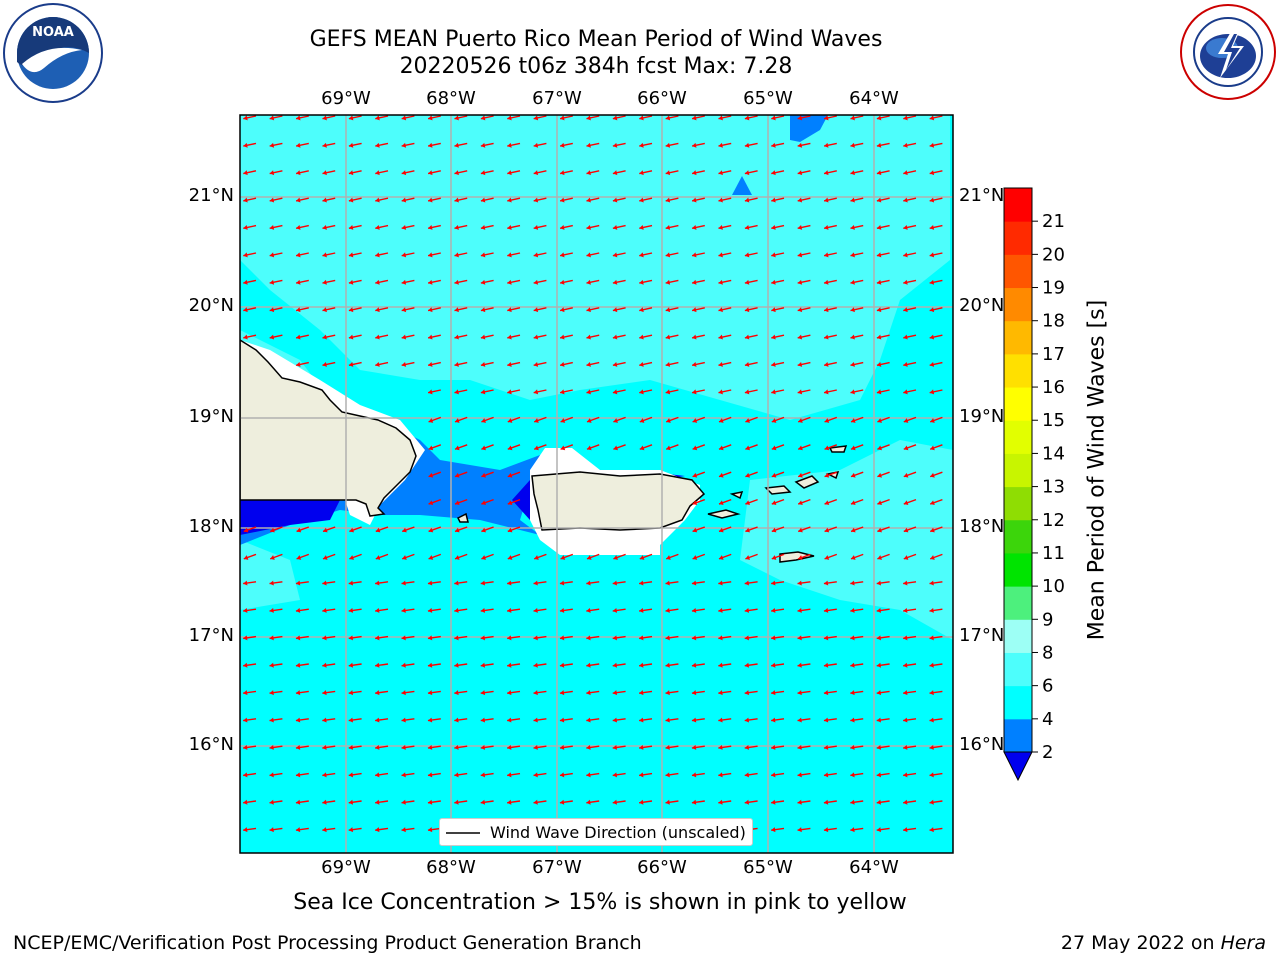 Image resolution: width=1280 pixels, height=960 pixels. I want to click on legend-line-icon, so click(463, 833).